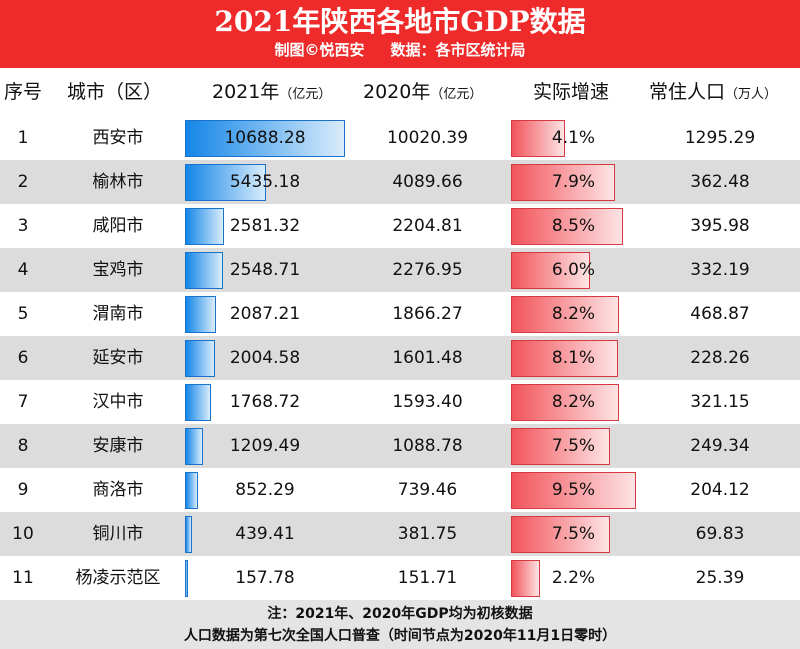  Describe the element at coordinates (720, 226) in the screenshot. I see `population-cell: 395.98` at that location.